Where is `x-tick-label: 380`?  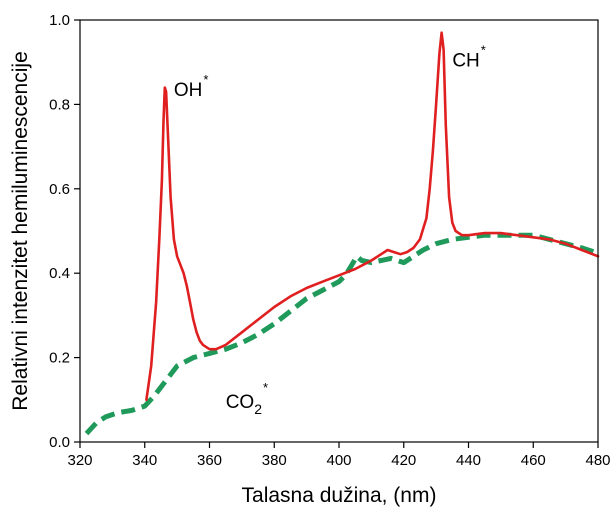
x-tick-label: 380 is located at coordinates (274, 460).